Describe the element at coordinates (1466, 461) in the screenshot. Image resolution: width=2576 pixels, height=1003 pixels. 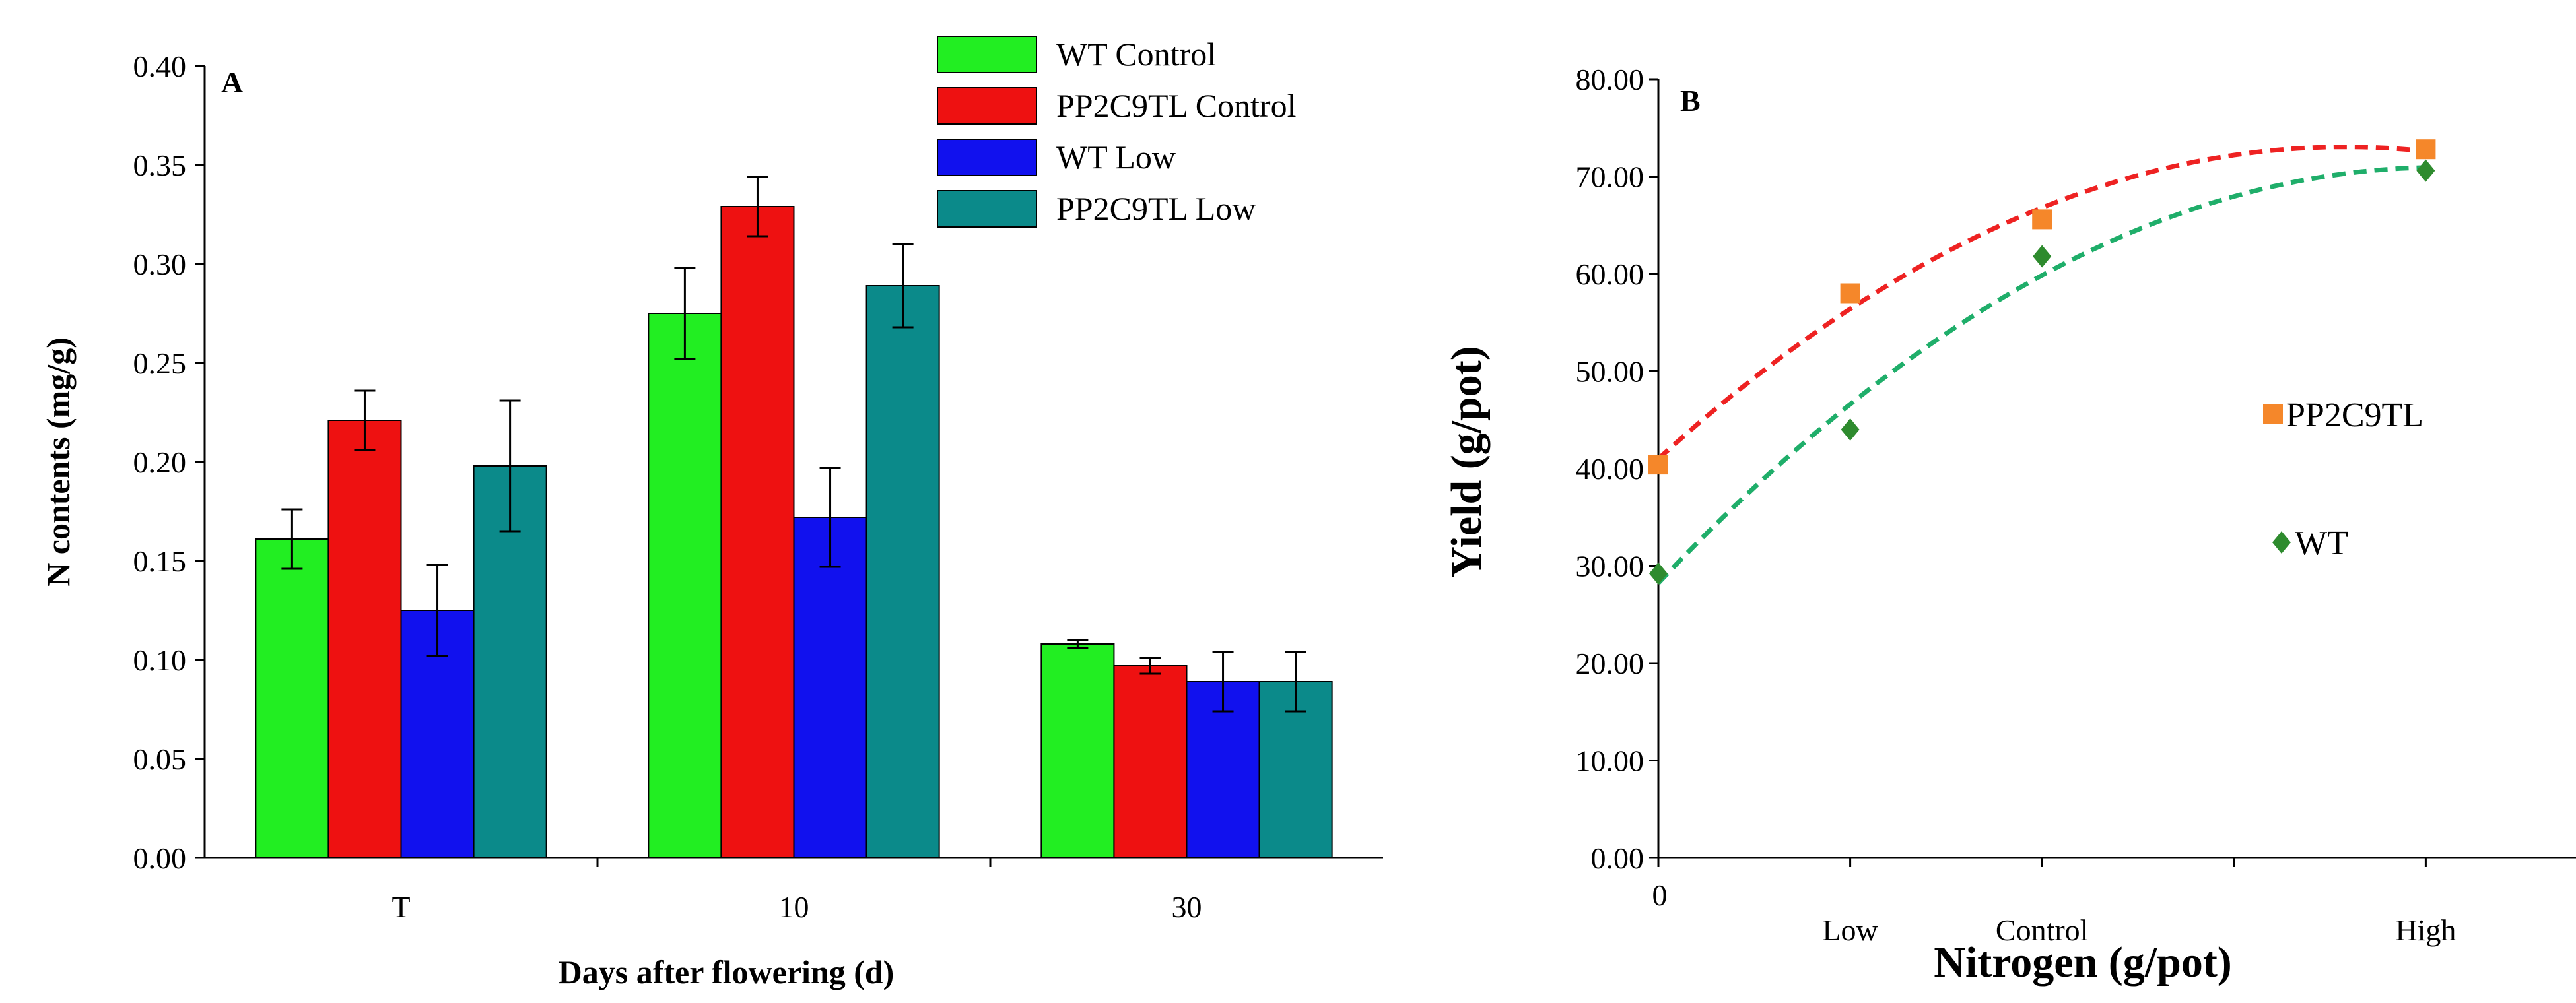
I see `panel-b-y-axis-title: Yield (g/pot)` at that location.